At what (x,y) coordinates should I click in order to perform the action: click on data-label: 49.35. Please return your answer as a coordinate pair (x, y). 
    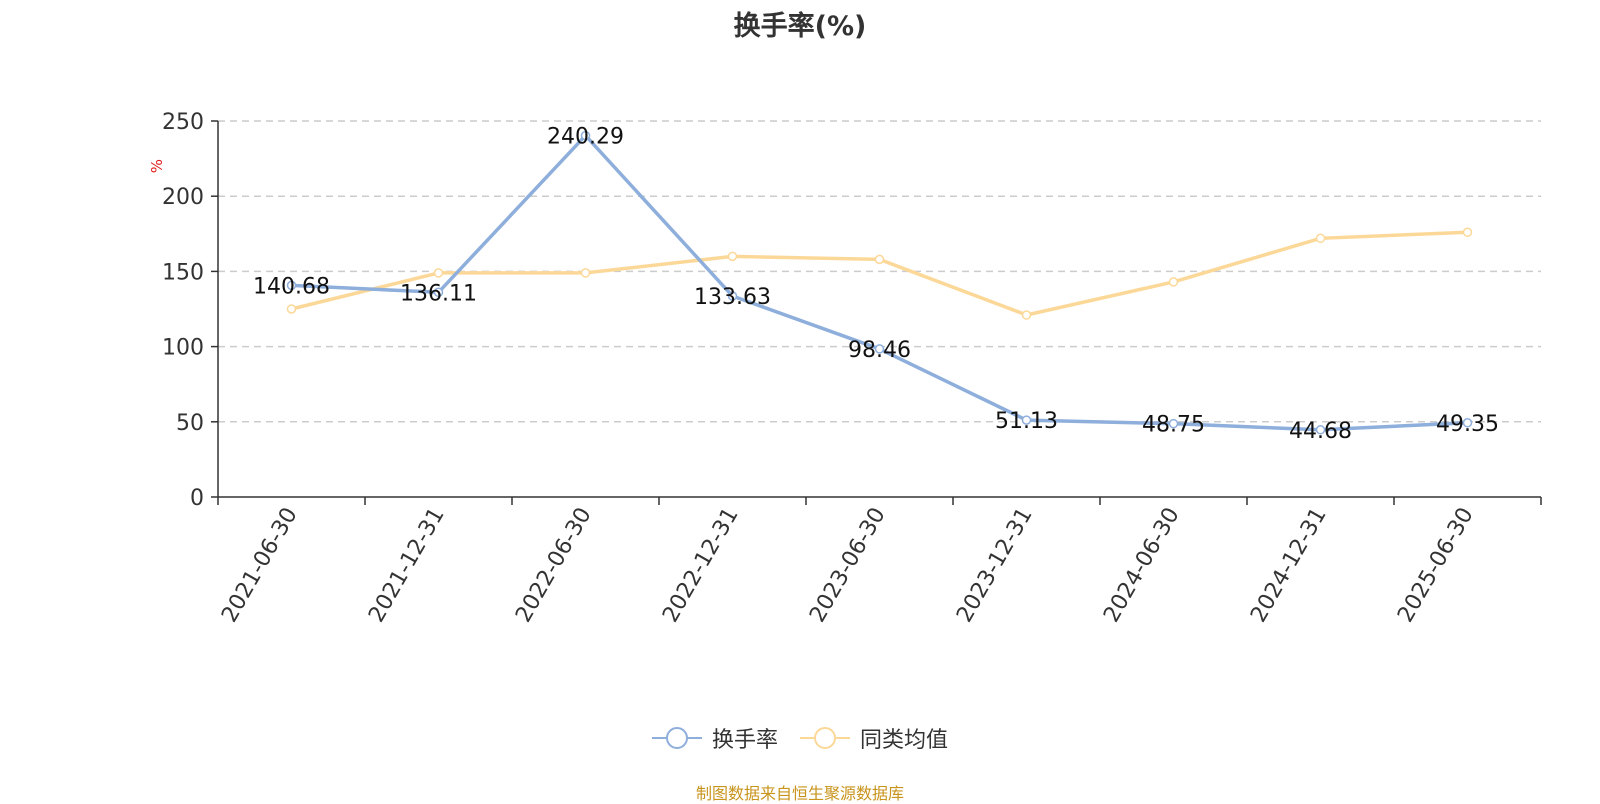
    Looking at the image, I should click on (1467, 424).